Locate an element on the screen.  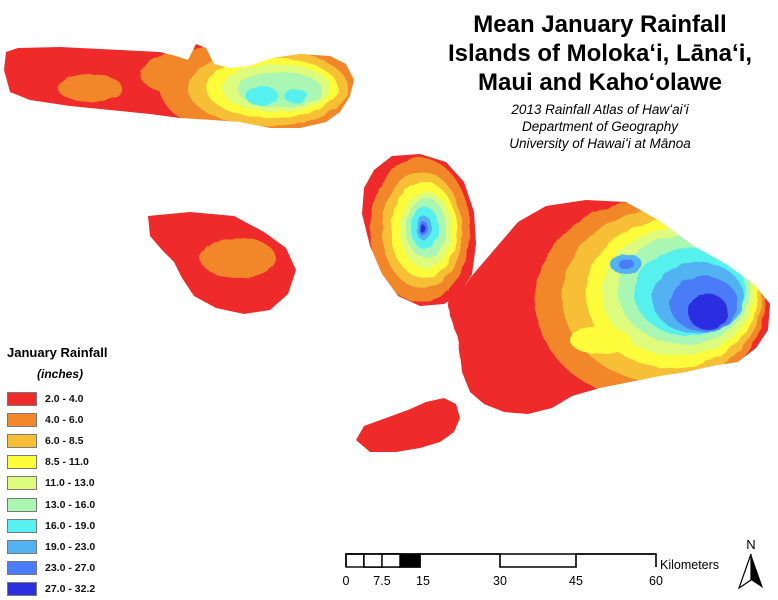
legend-row: 23.0 - 27.0 is located at coordinates (82, 568).